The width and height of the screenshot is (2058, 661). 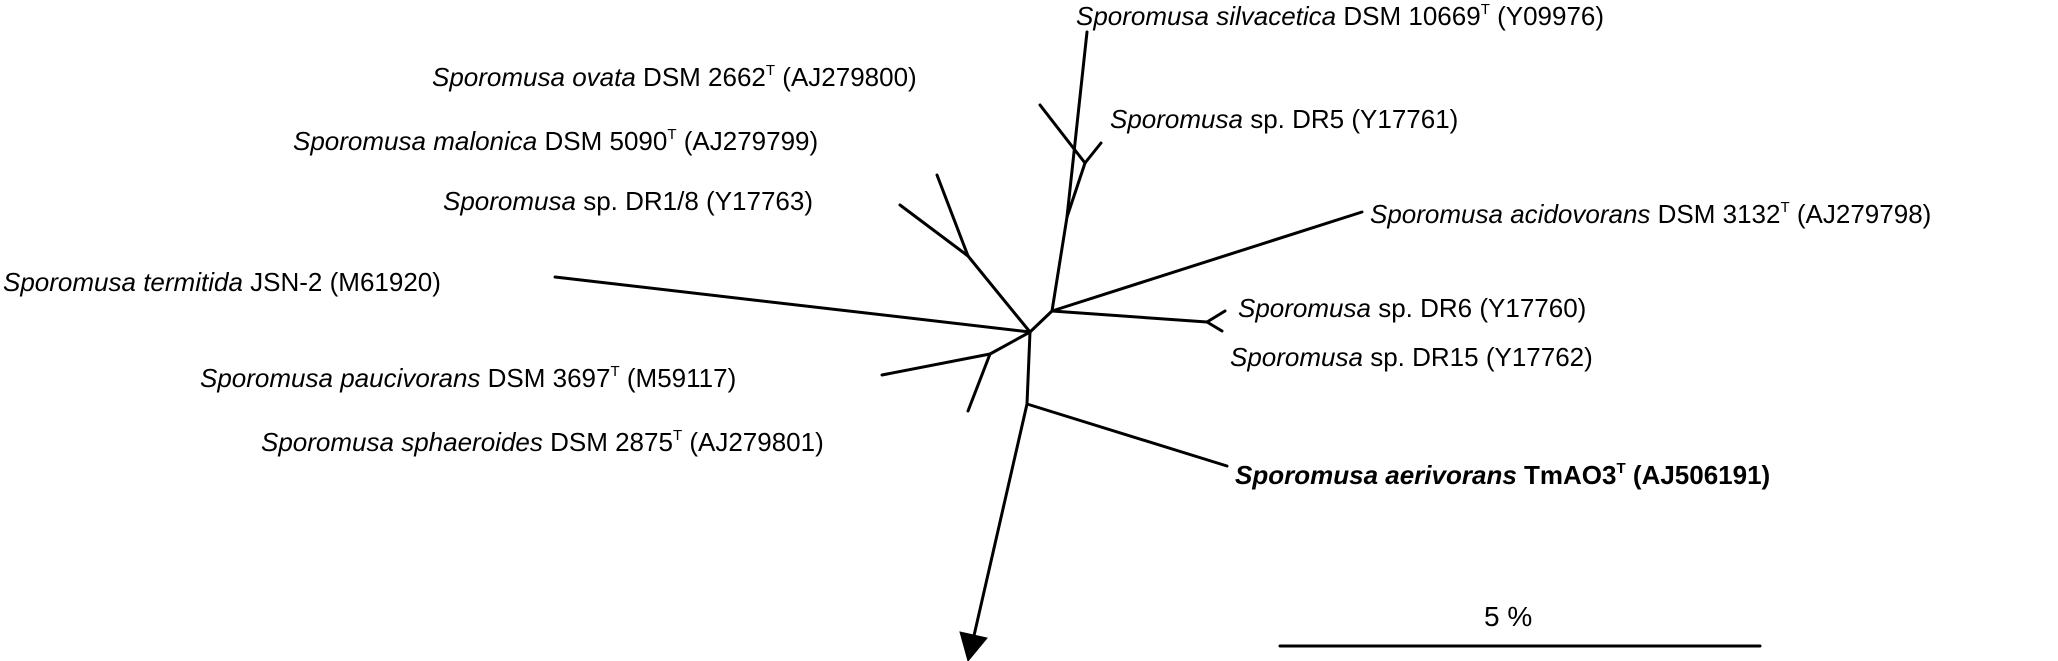 I want to click on branch-aerivorans, so click(x=1127, y=435).